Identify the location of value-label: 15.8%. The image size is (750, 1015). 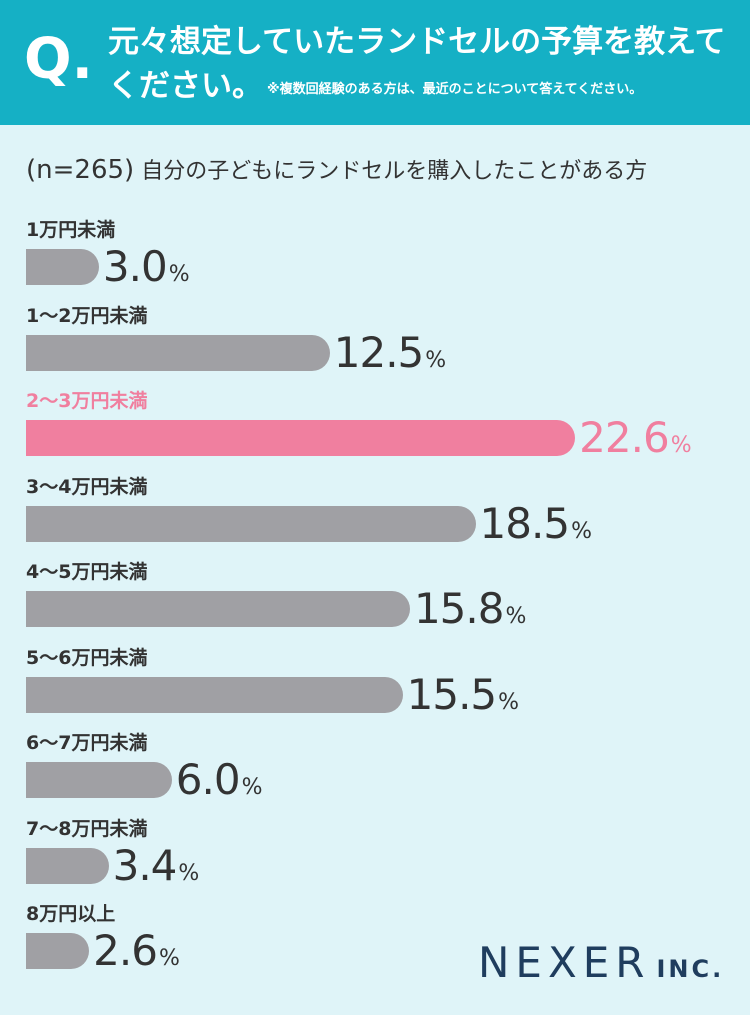
(470, 613).